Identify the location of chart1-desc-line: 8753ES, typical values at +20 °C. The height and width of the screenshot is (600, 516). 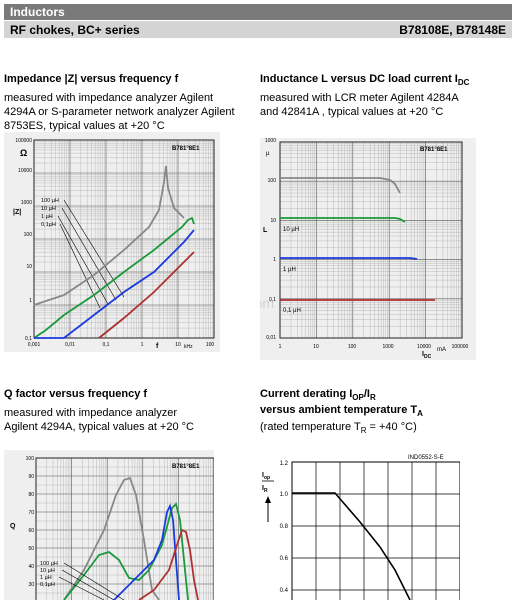
(84, 126).